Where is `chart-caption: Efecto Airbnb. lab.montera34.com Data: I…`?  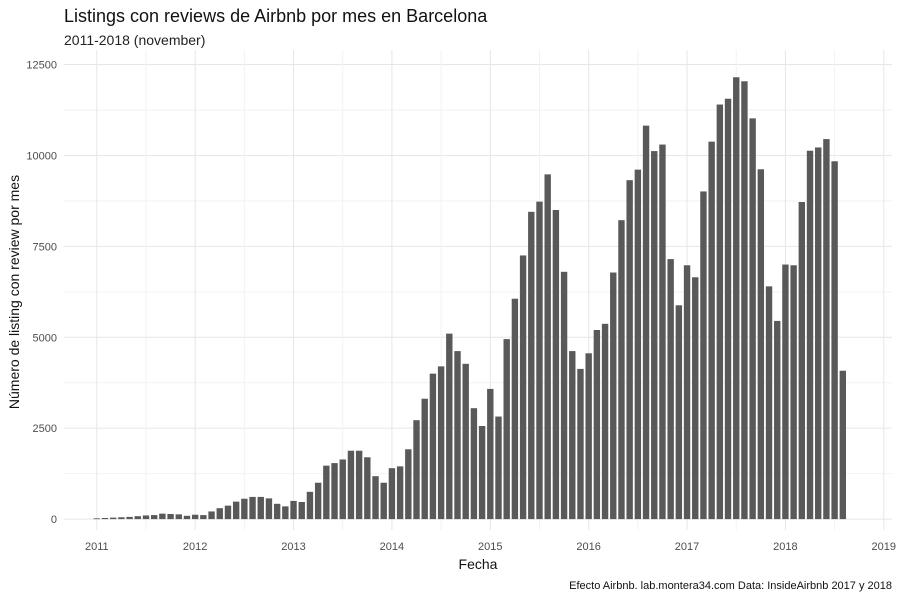
chart-caption: Efecto Airbnb. lab.montera34.com Data: I… is located at coordinates (730, 586).